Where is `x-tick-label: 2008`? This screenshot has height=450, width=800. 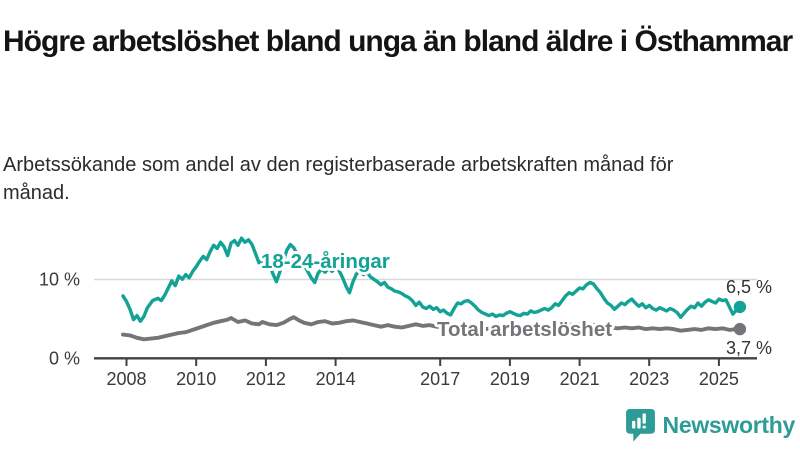
x-tick-label: 2008 is located at coordinates (126, 379).